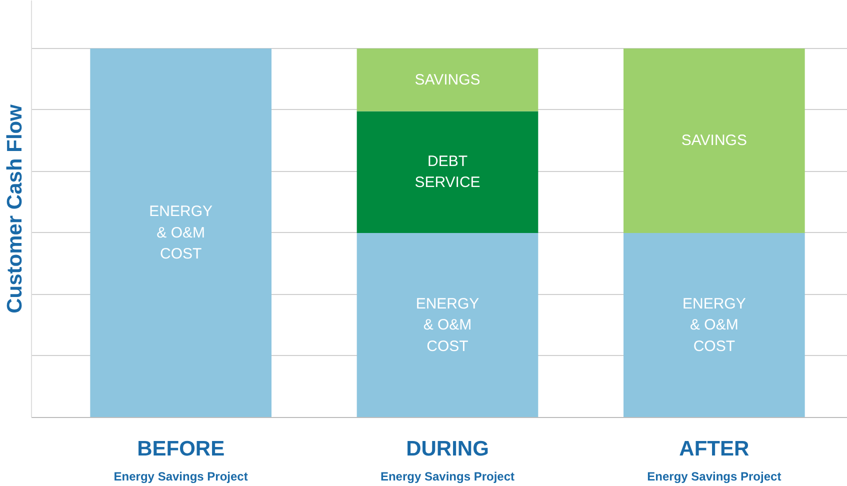 The image size is (847, 486). Describe the element at coordinates (448, 325) in the screenshot. I see `series-label: ENERGY & O&M COST` at that location.